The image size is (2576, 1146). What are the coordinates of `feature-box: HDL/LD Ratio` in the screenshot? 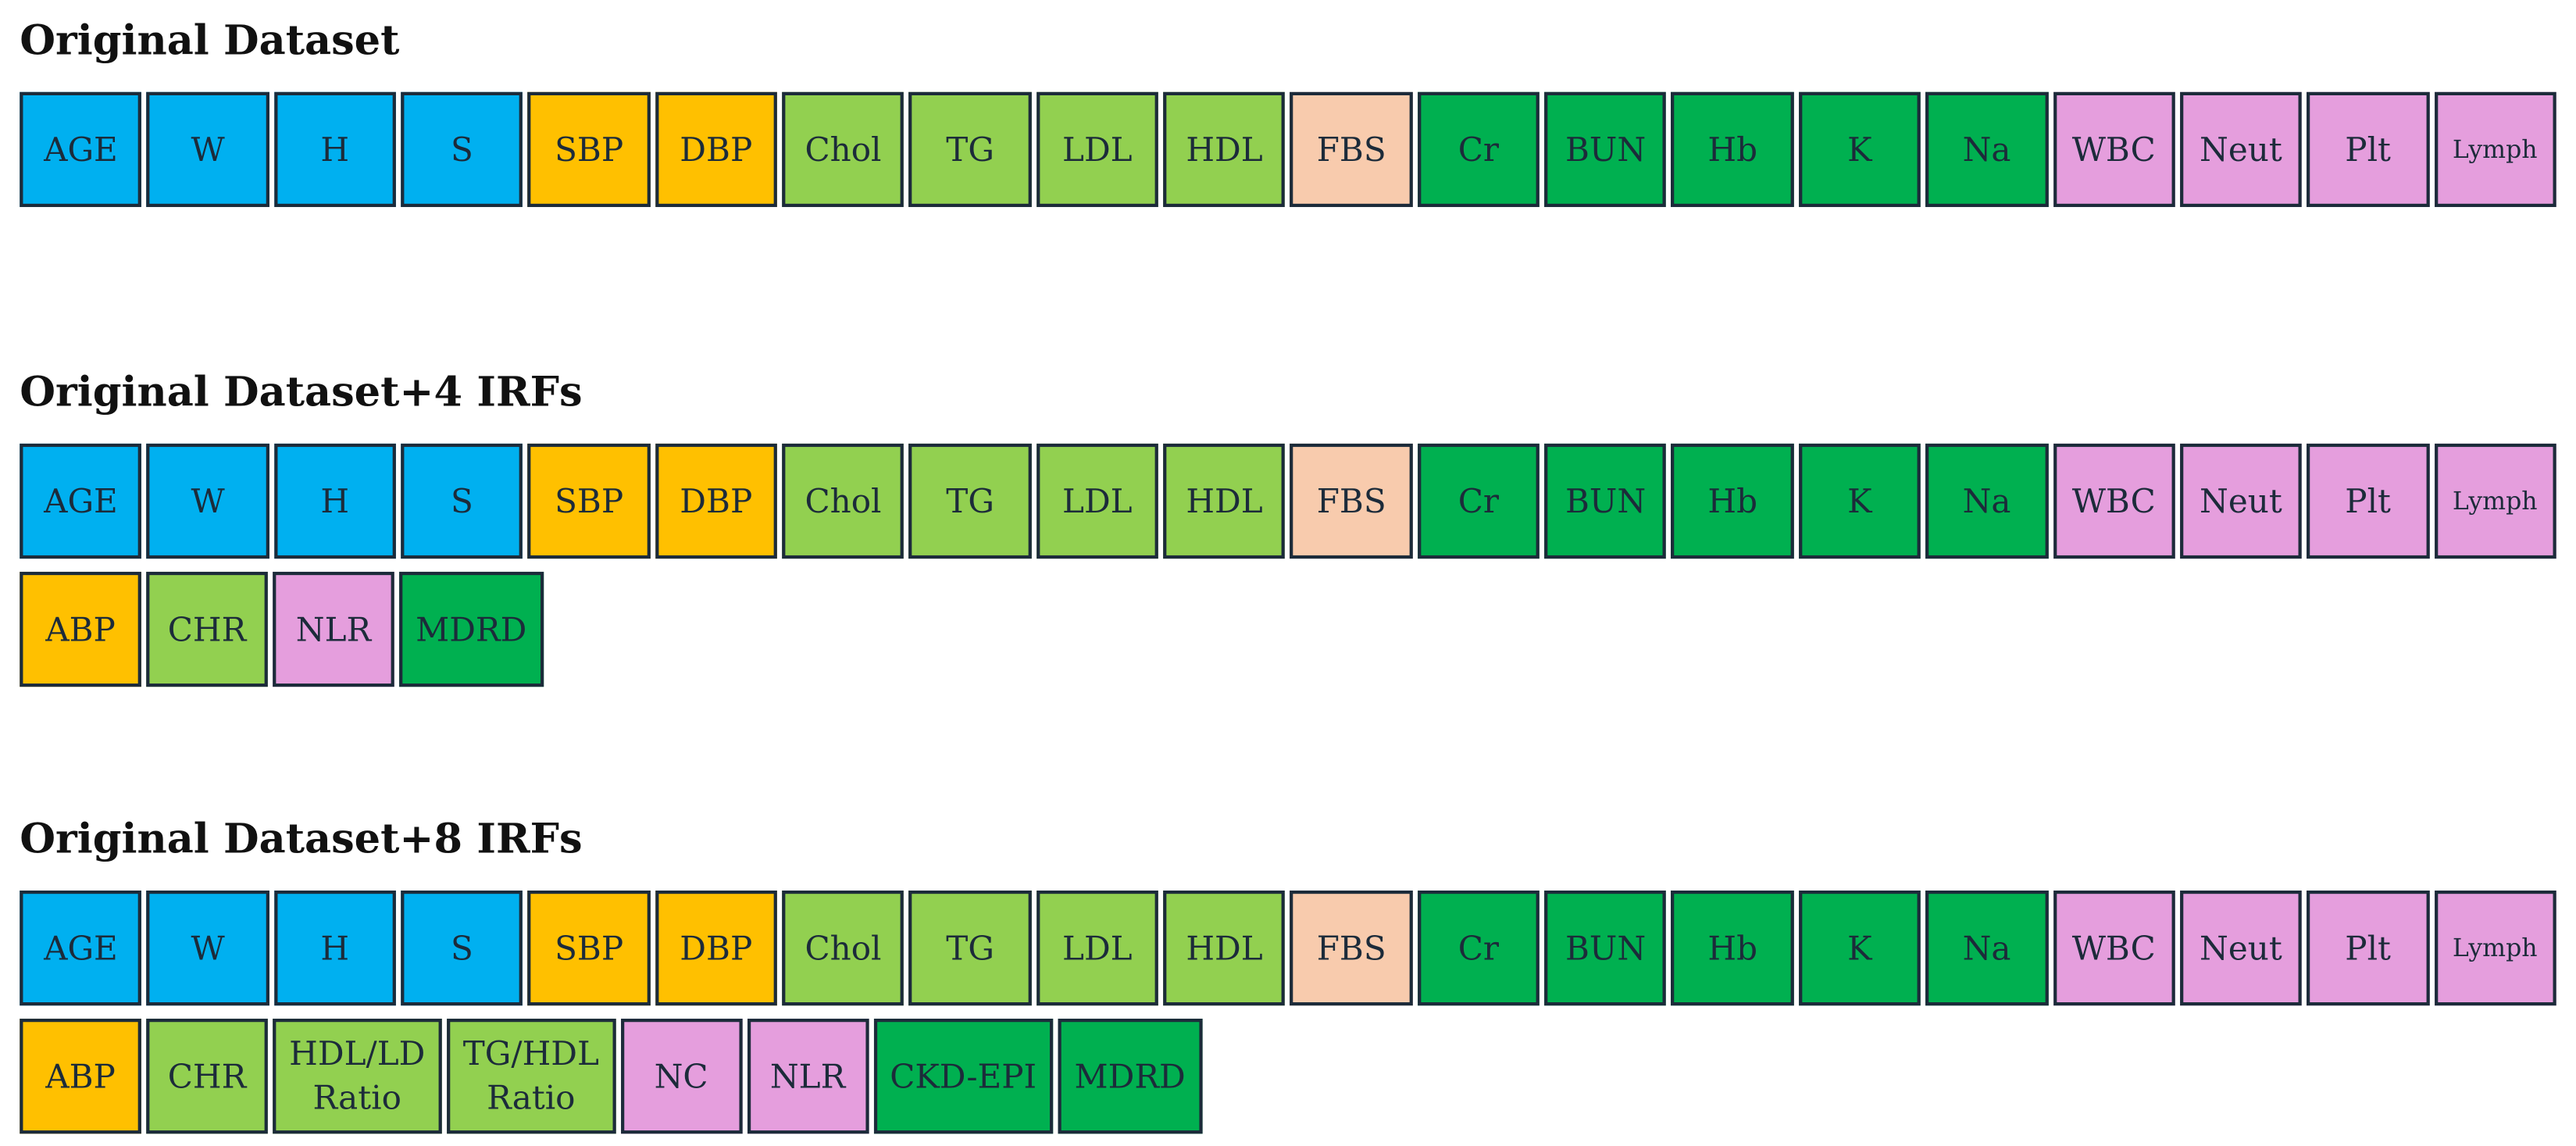 It's located at (357, 1076).